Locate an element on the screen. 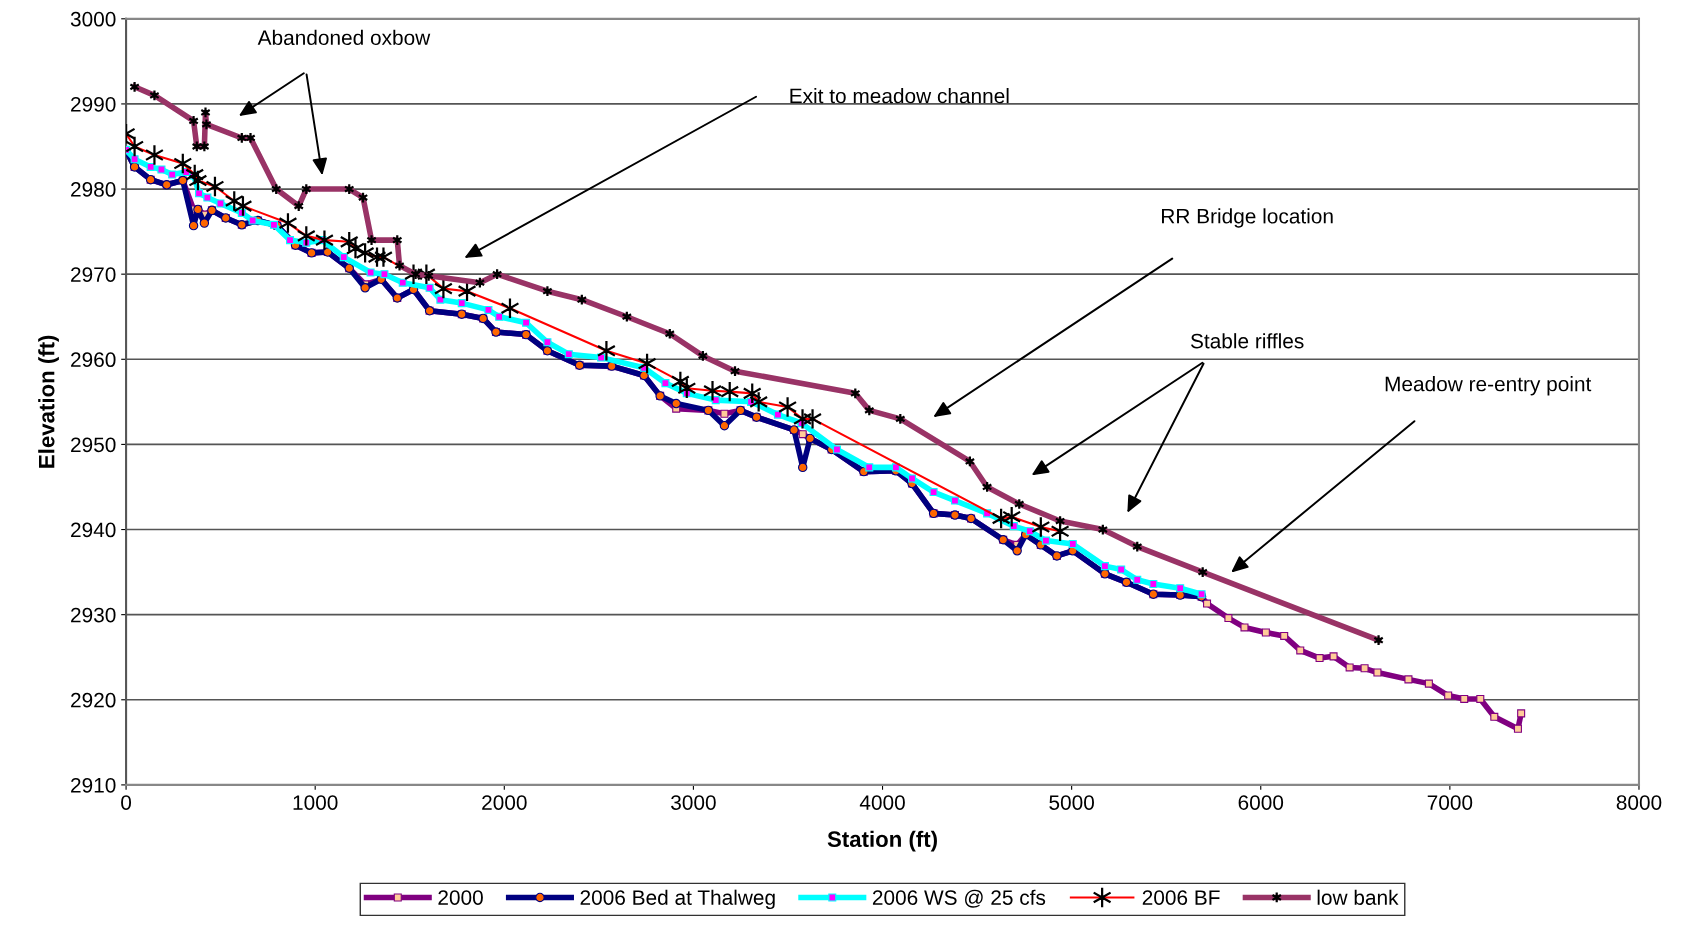 The image size is (1681, 940). x-tick-label: 8000 is located at coordinates (1639, 802).